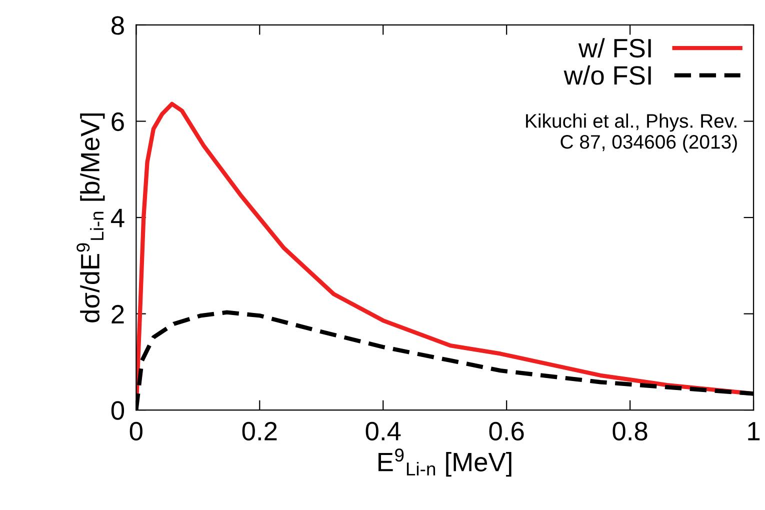 Image resolution: width=765 pixels, height=510 pixels. Describe the element at coordinates (117, 218) in the screenshot. I see `y-tick-label: 4` at that location.